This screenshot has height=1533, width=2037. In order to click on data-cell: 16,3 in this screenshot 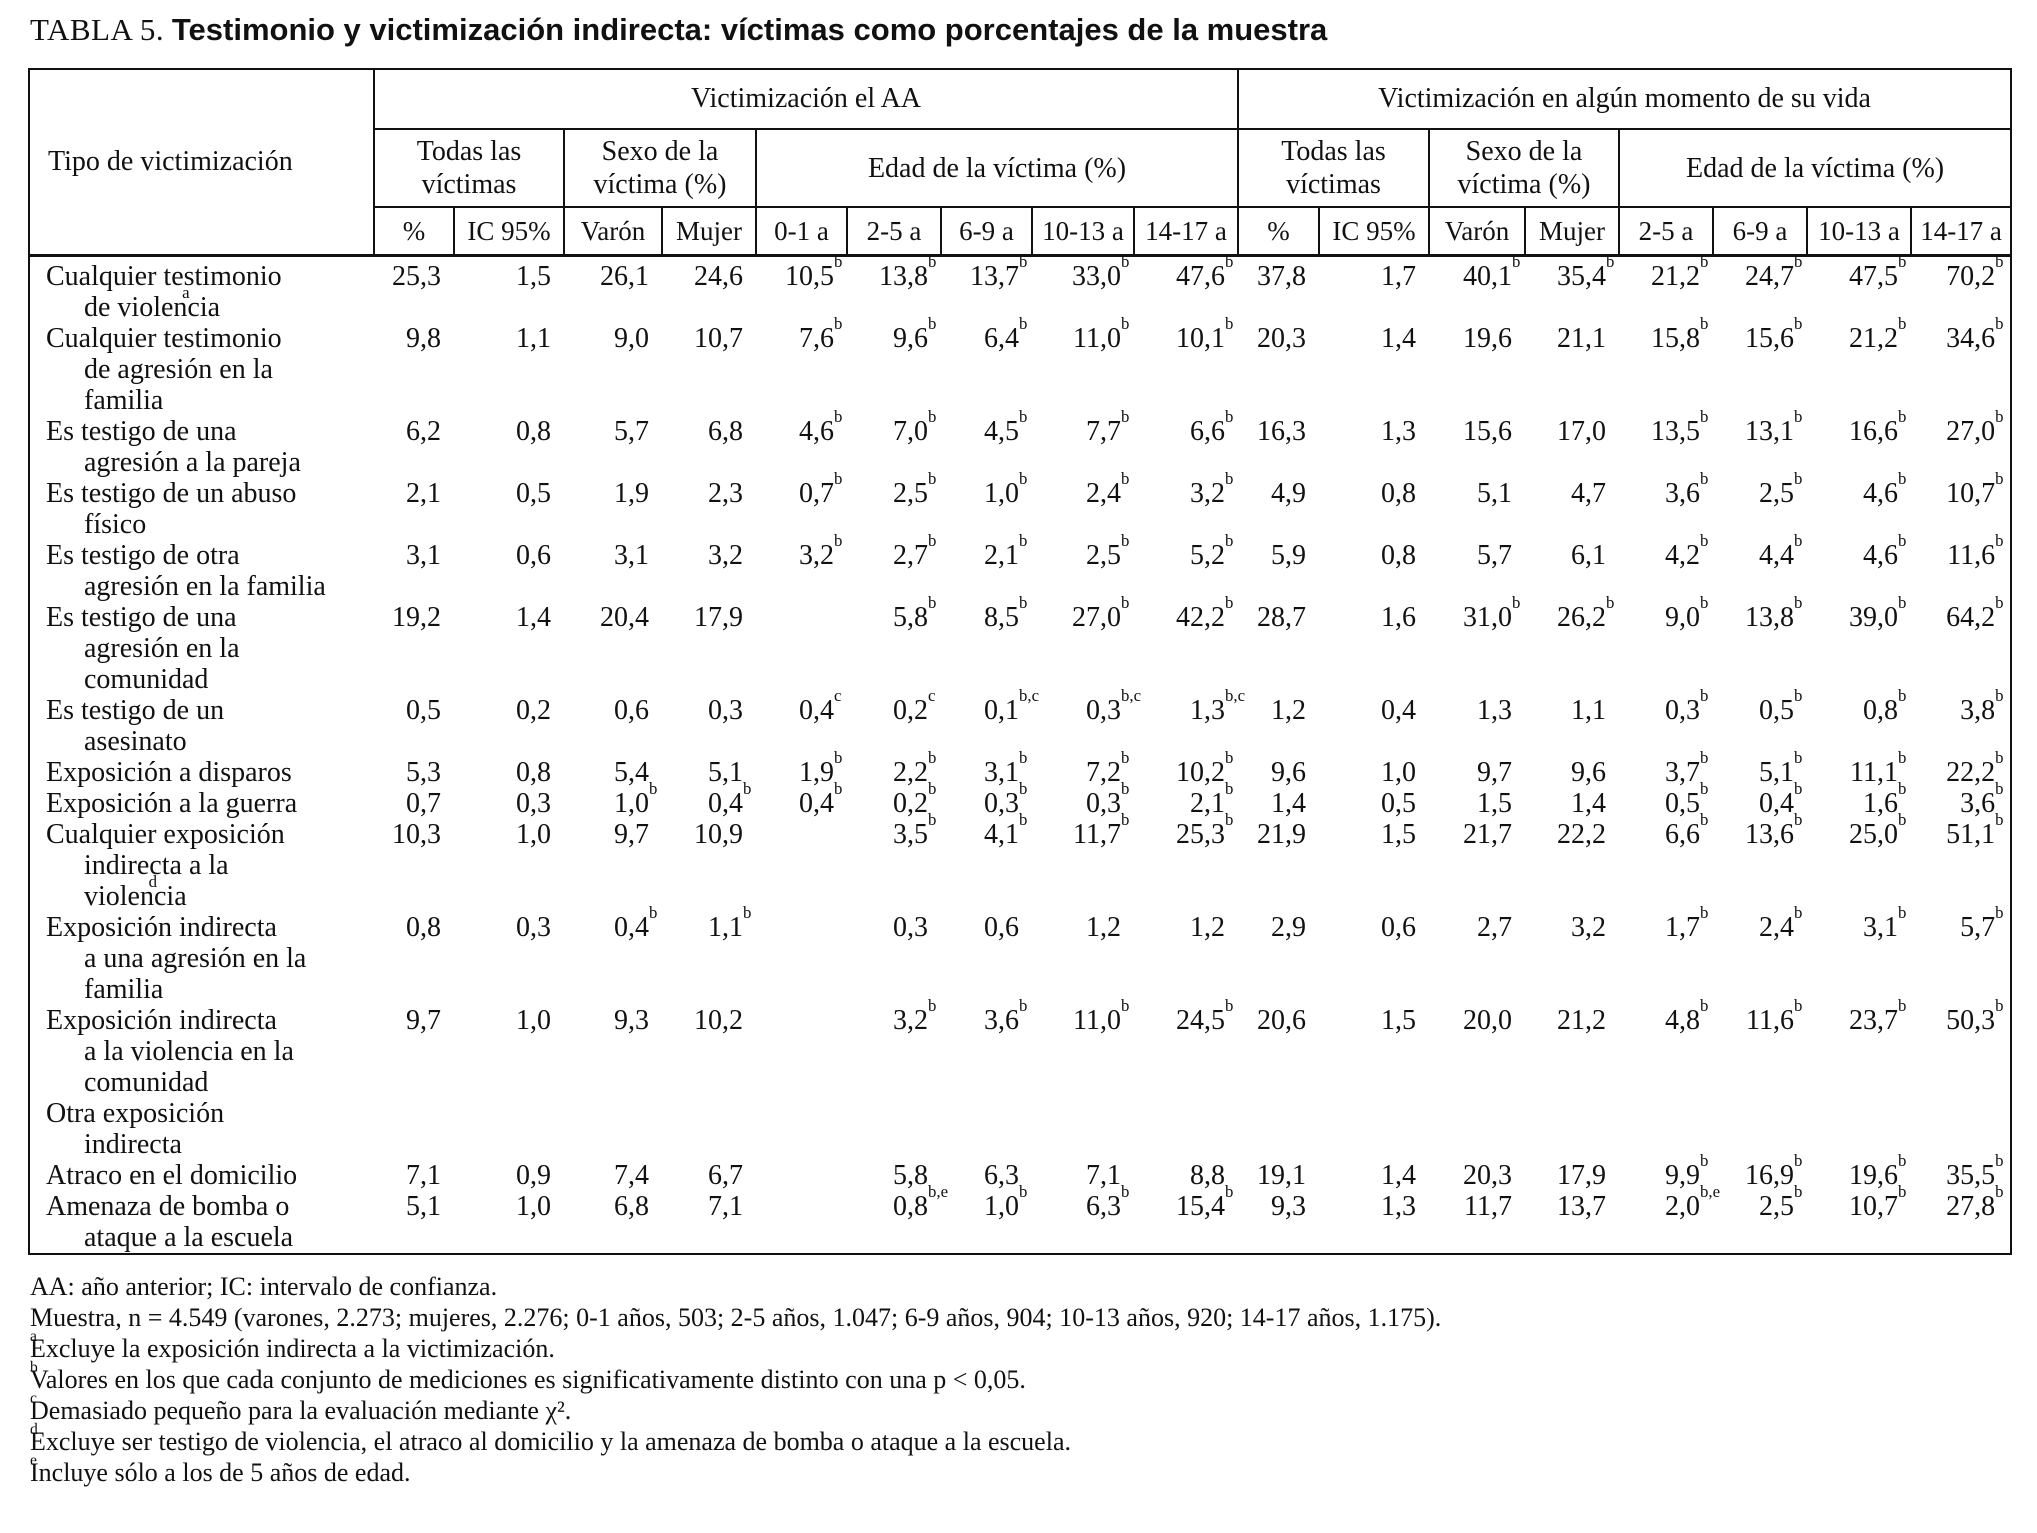, I will do `click(1281, 431)`.